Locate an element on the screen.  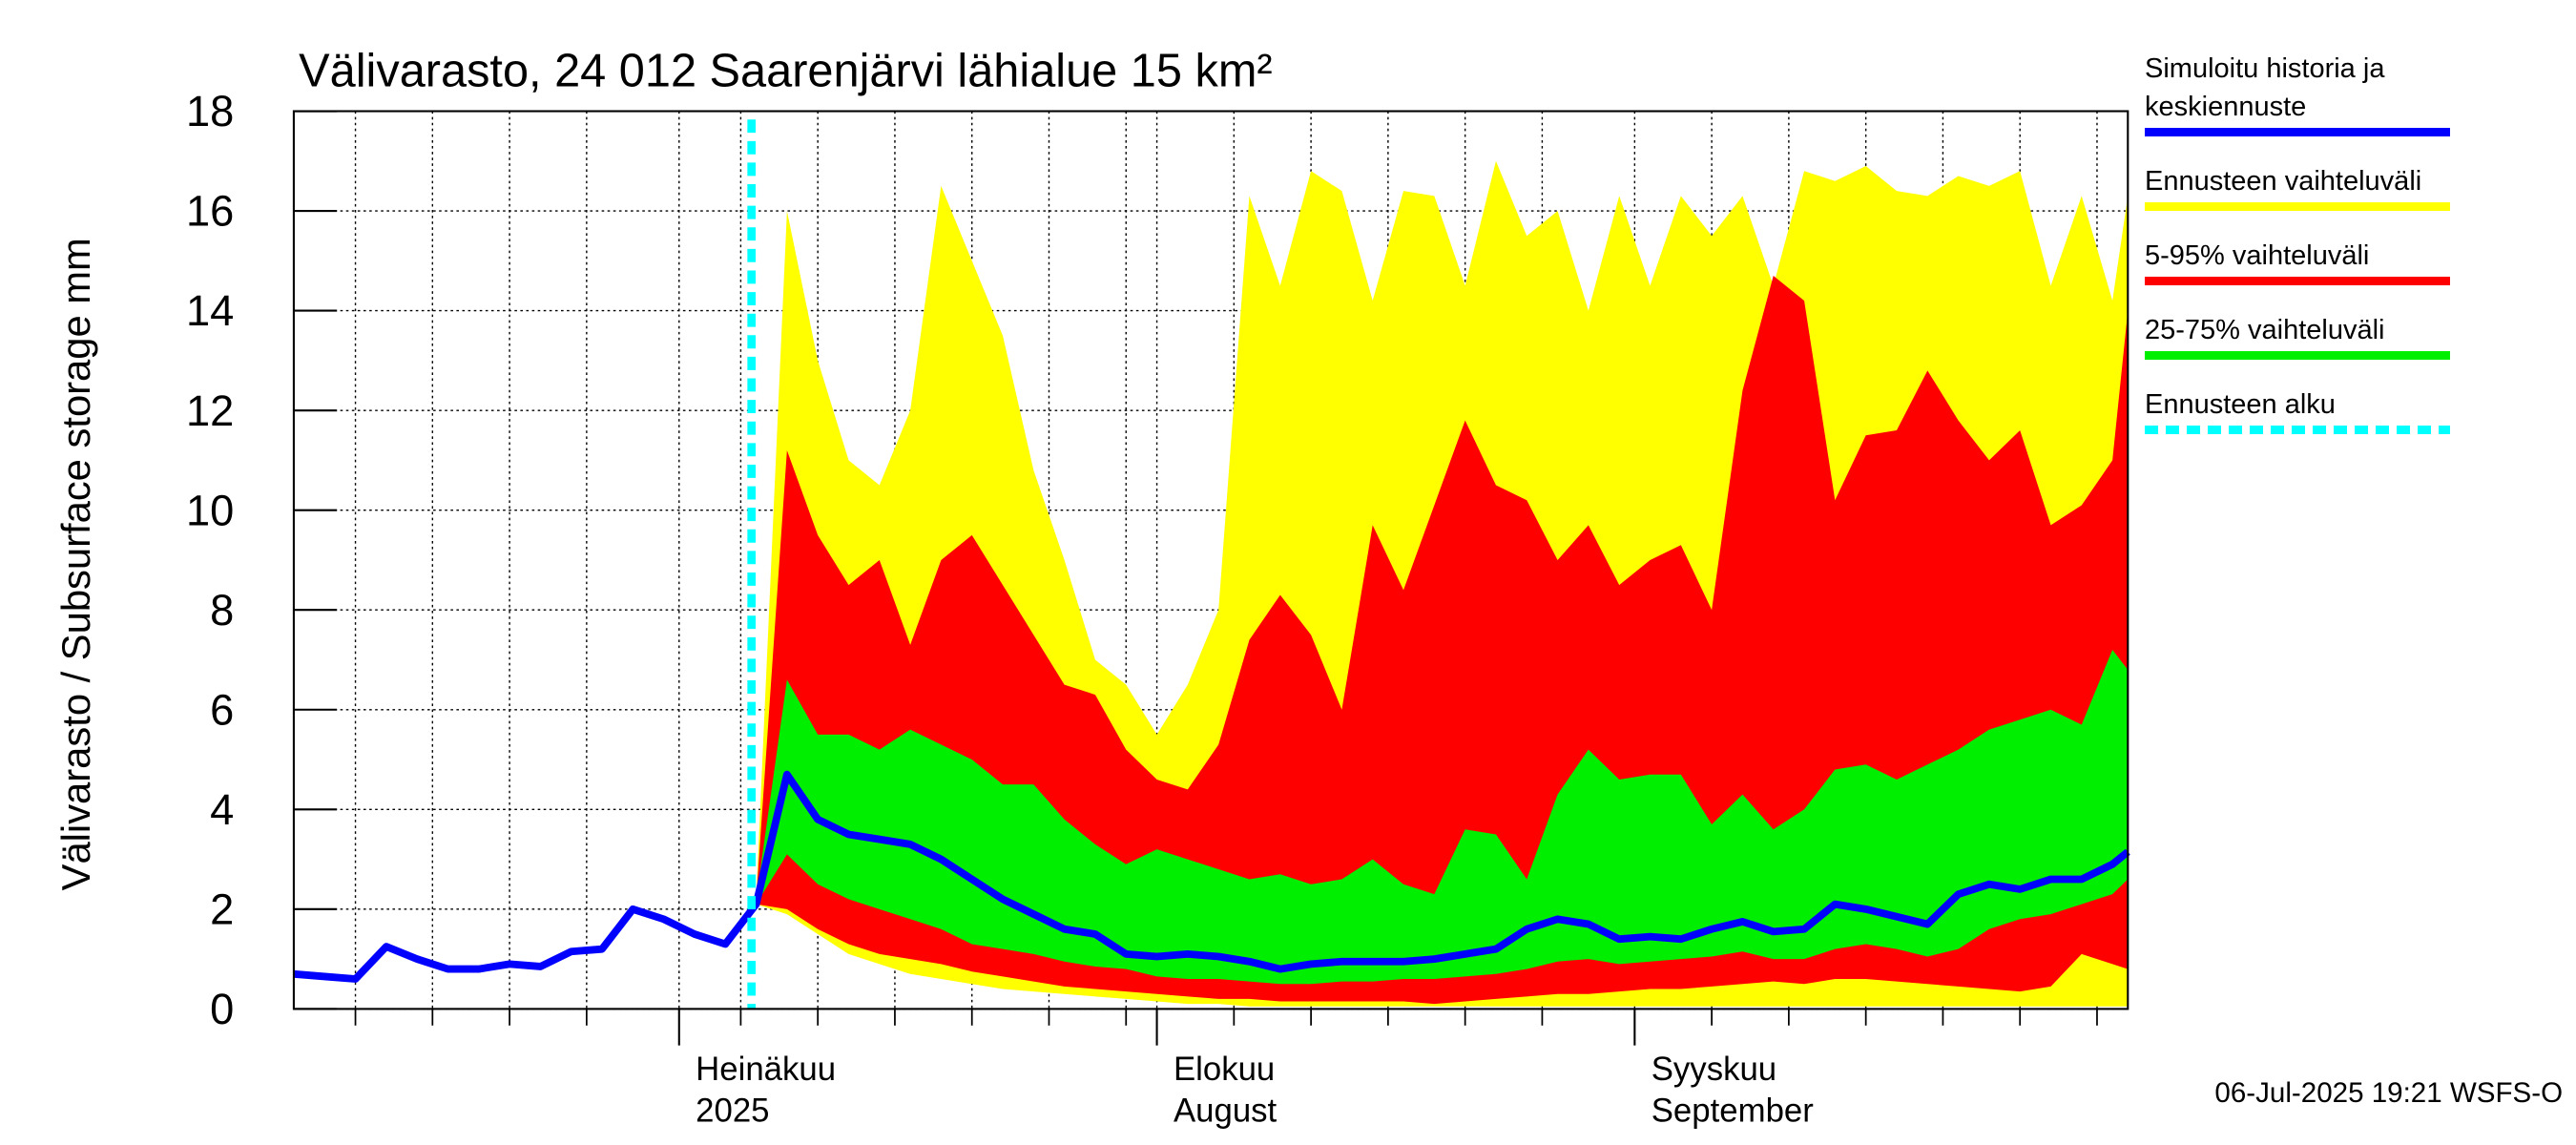
legend-label: 5-95% vaihteluväli is located at coordinates (2257, 256).